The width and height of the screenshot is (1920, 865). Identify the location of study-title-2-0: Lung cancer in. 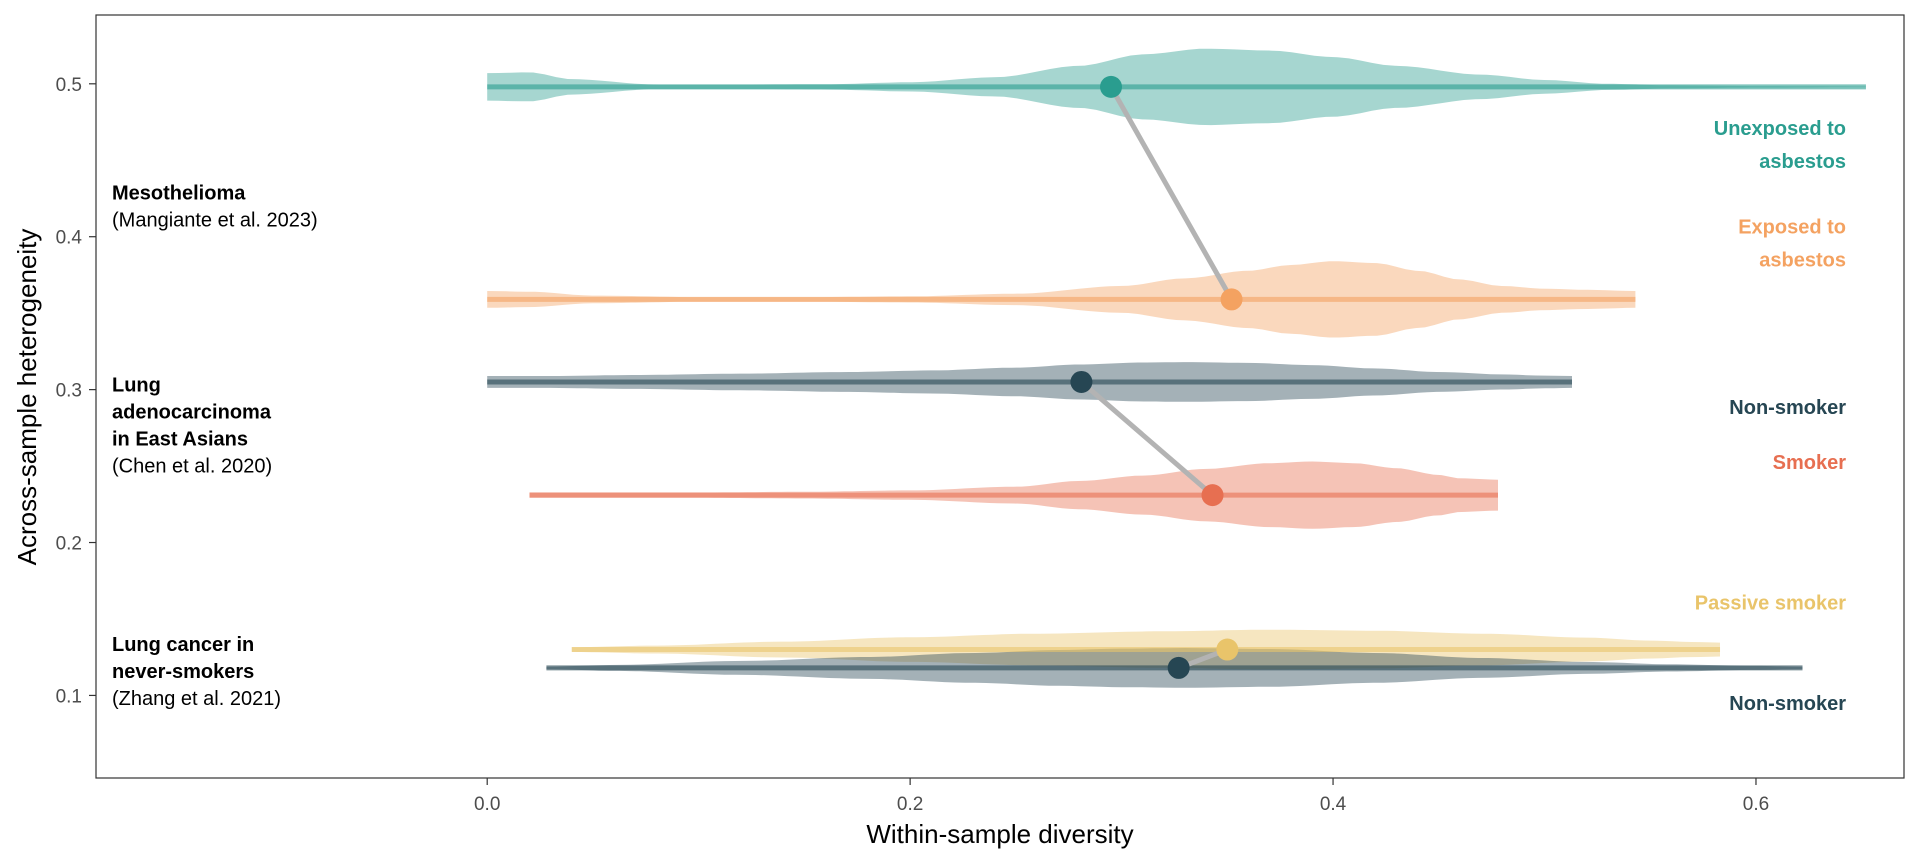
(183, 645).